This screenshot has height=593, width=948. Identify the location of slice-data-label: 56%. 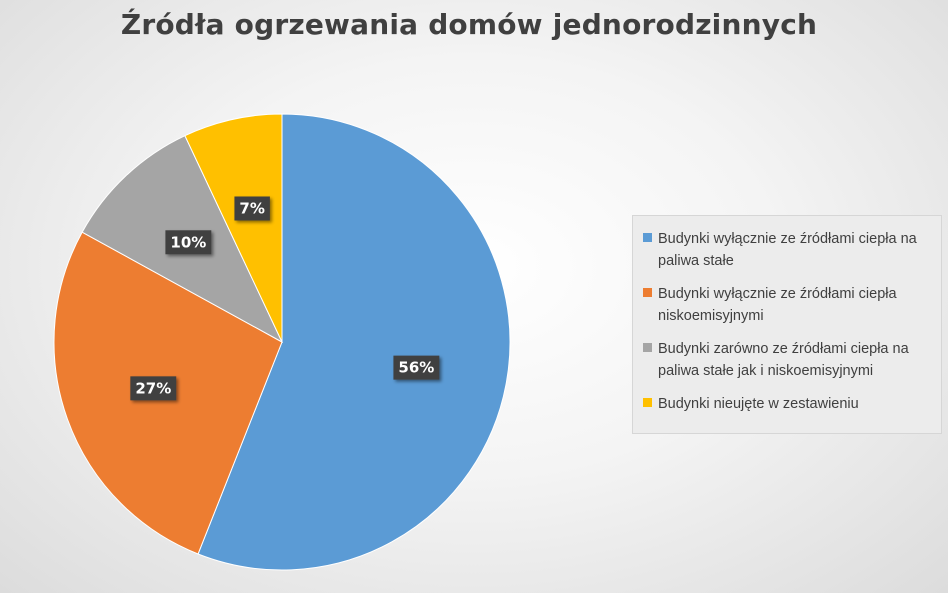
(416, 367).